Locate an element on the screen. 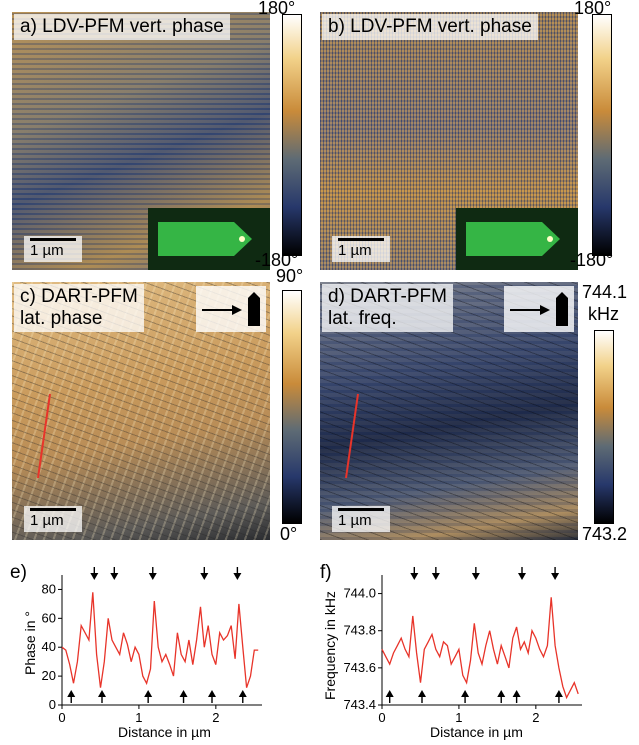 The image size is (639, 745). colorbar-d-min: 743.2 is located at coordinates (605, 534).